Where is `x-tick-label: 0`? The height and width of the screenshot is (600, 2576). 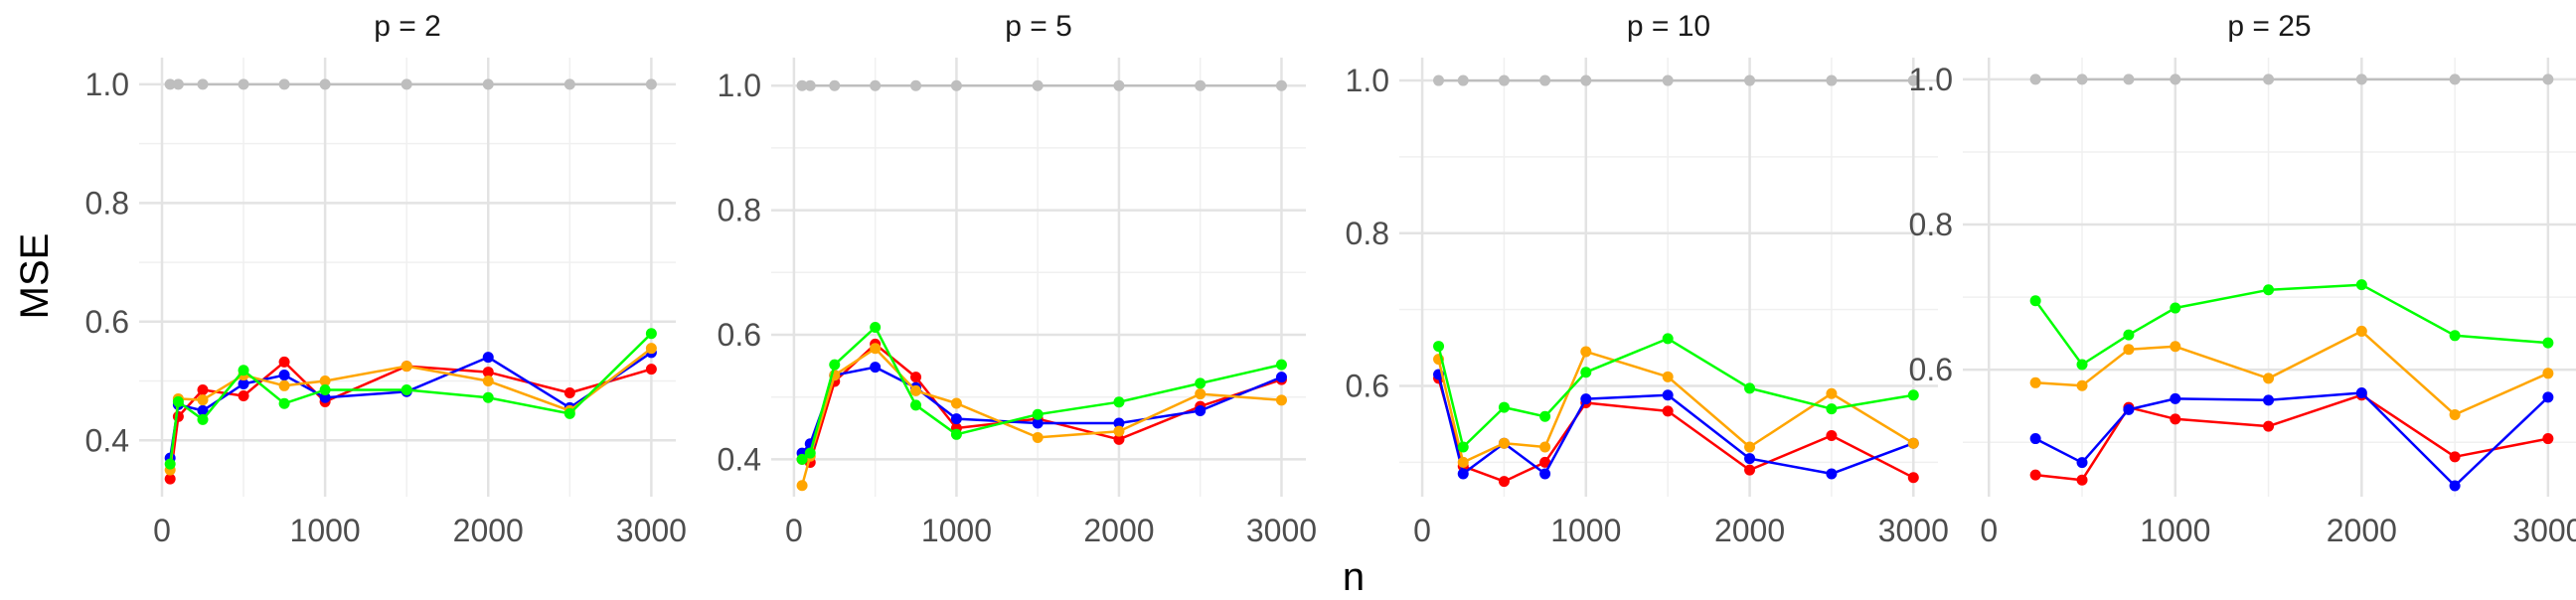
x-tick-label: 0 is located at coordinates (1989, 530).